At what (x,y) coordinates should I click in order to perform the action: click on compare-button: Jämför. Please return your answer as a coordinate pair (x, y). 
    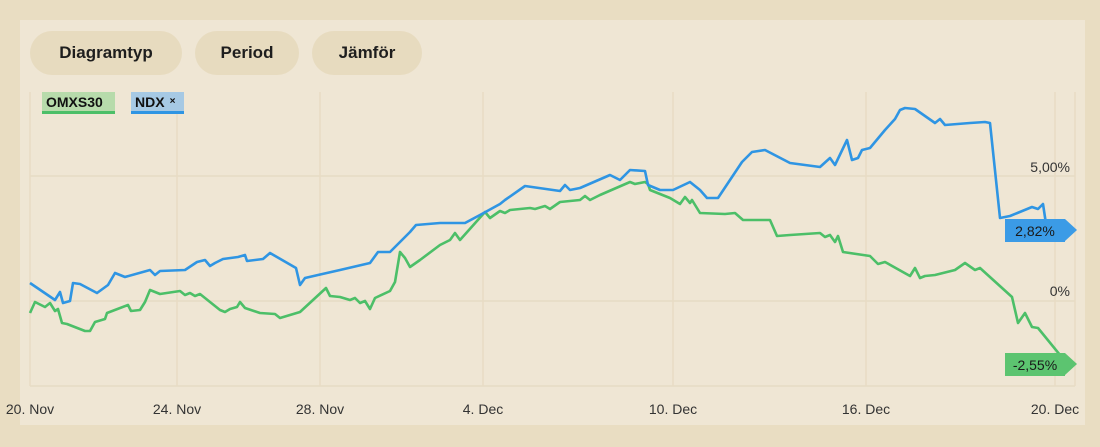
    Looking at the image, I should click on (367, 53).